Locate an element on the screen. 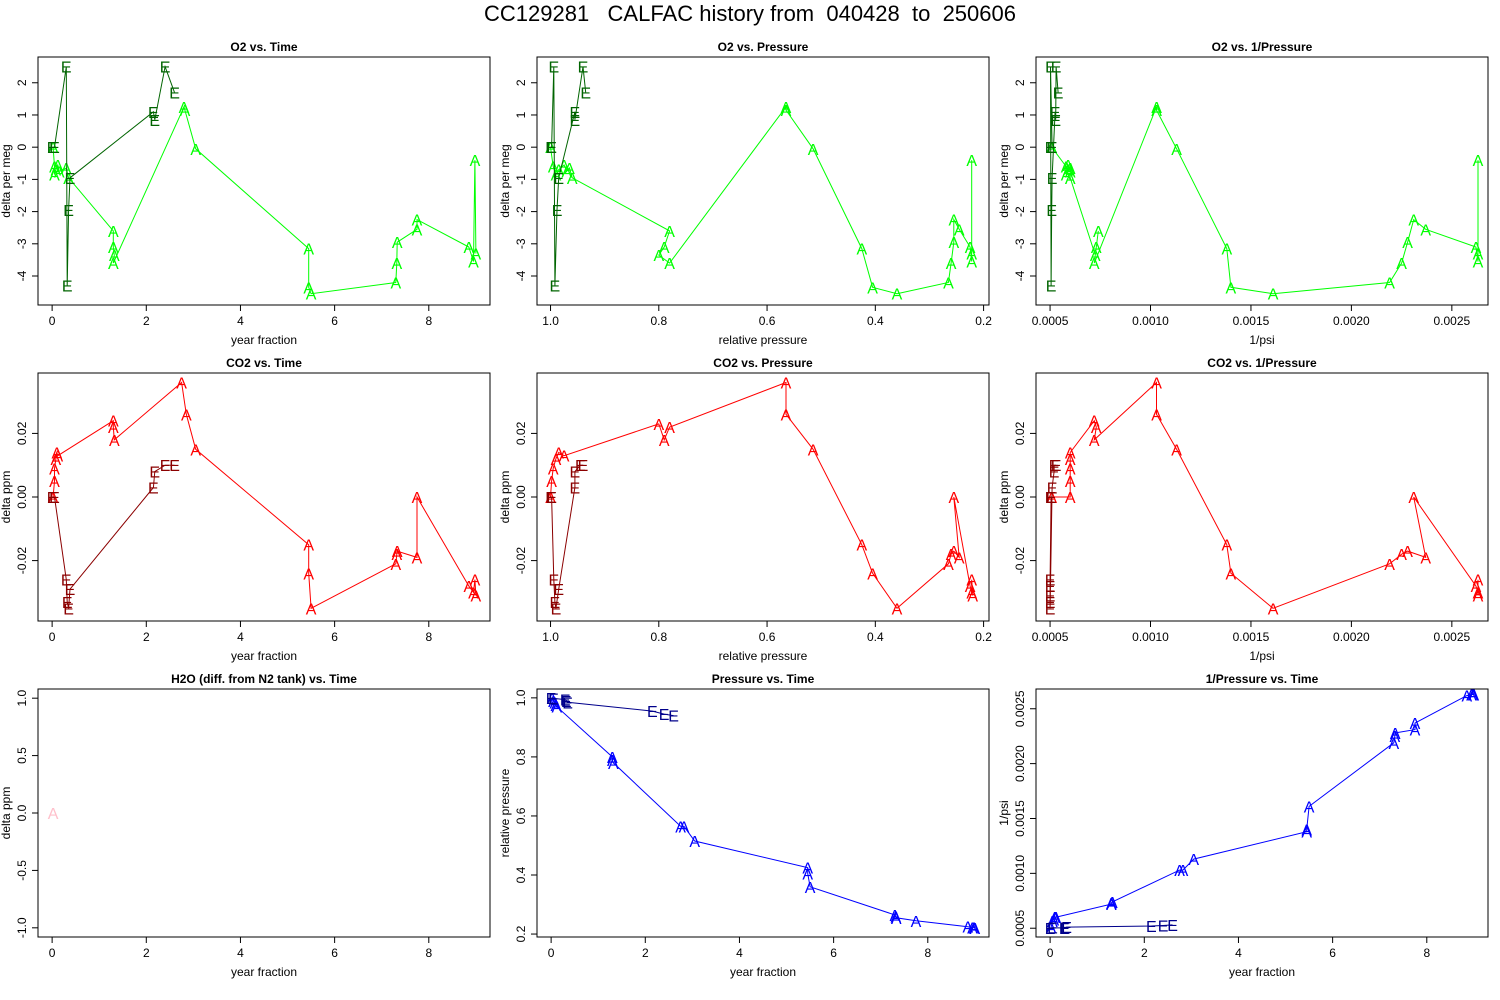  x-tick-label: 0.0015 is located at coordinates (1251, 321).